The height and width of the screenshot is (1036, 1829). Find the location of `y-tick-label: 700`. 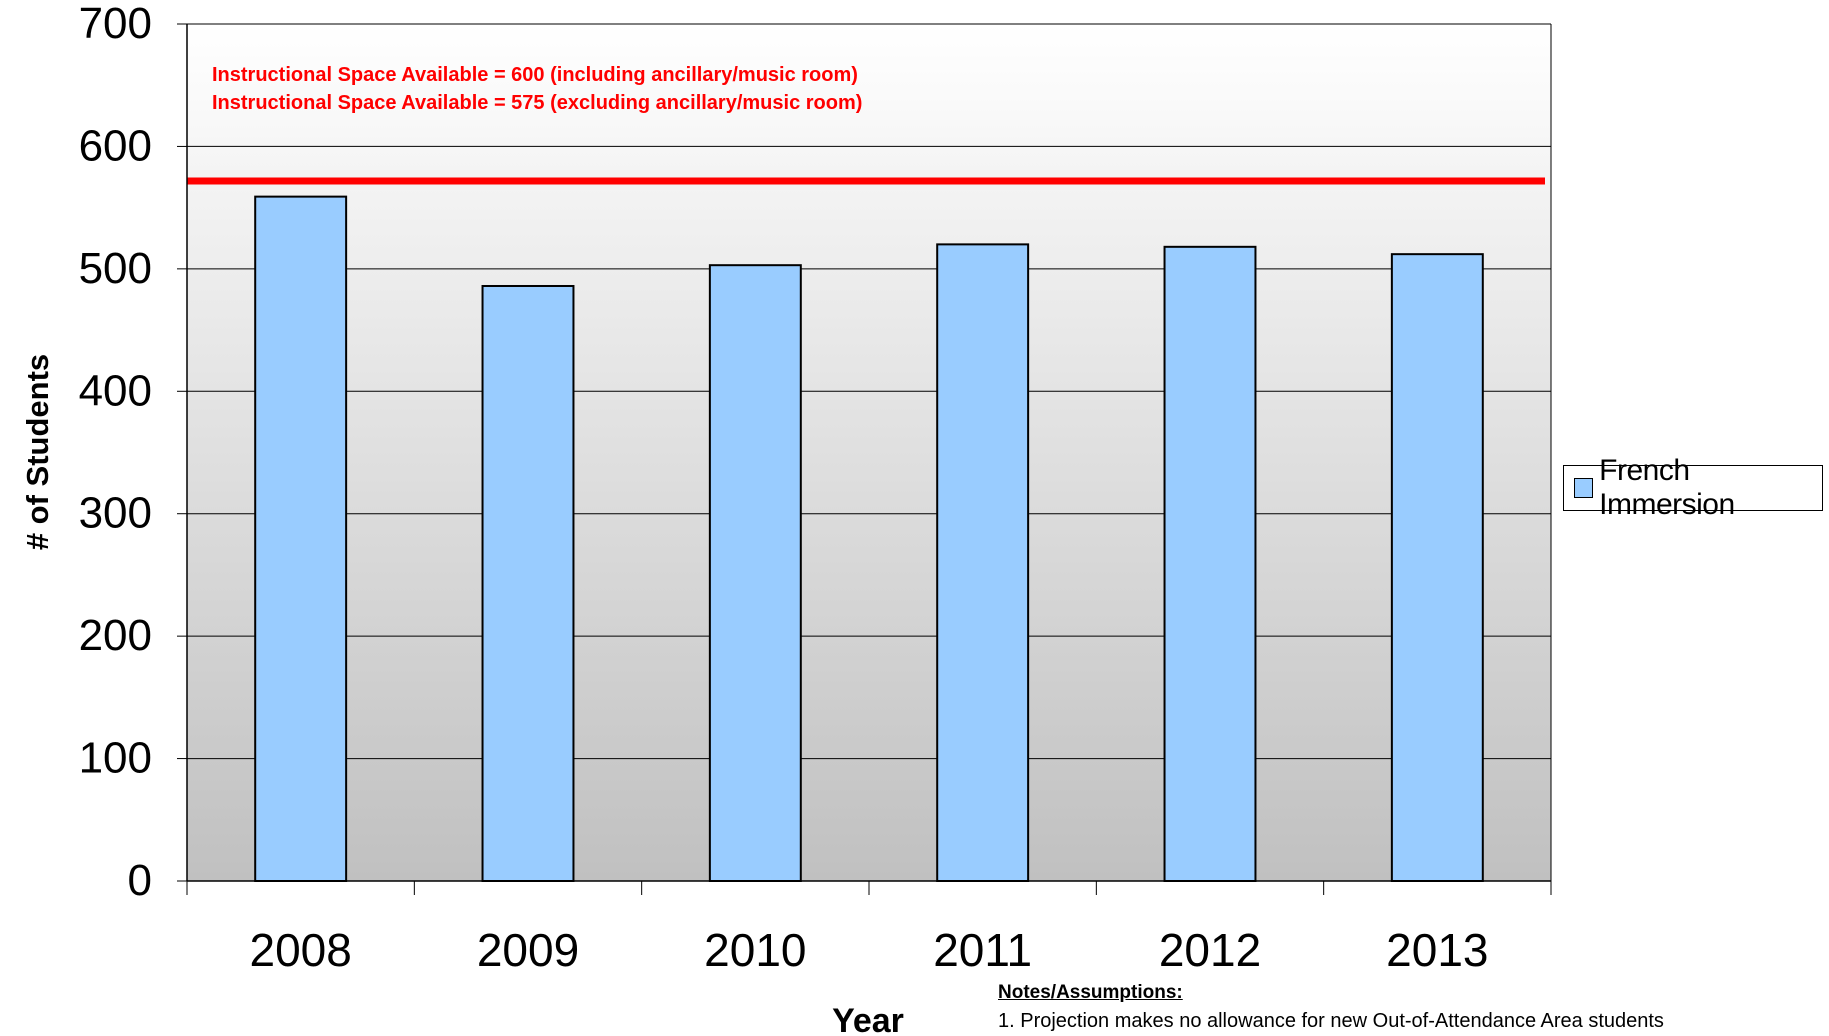

y-tick-label: 700 is located at coordinates (115, 24).